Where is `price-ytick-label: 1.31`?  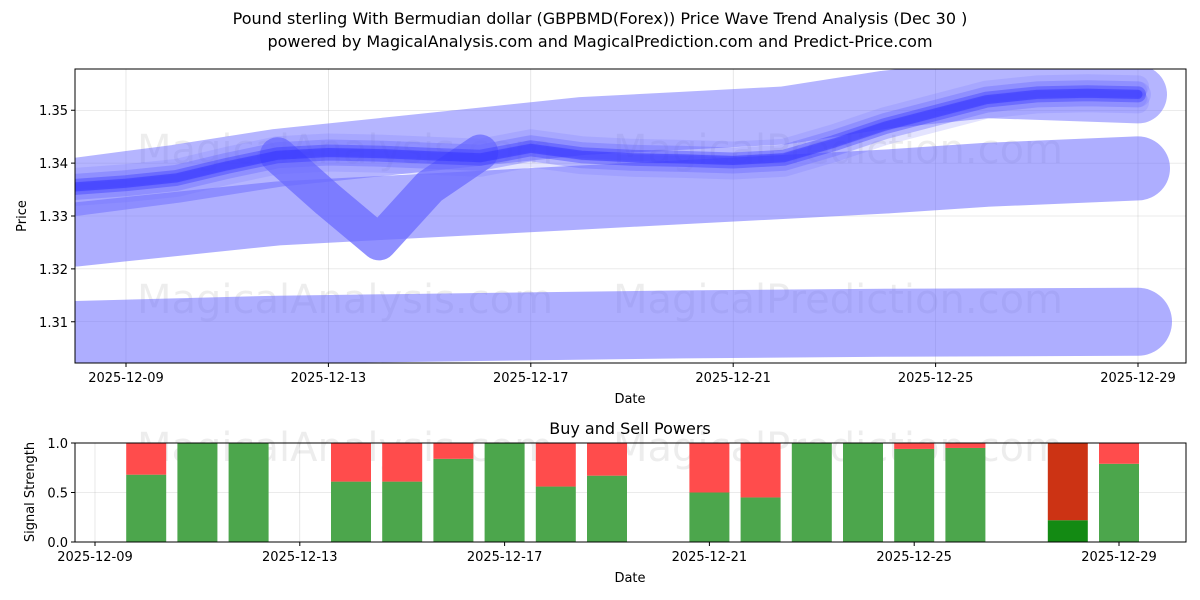
price-ytick-label: 1.31 is located at coordinates (53, 323).